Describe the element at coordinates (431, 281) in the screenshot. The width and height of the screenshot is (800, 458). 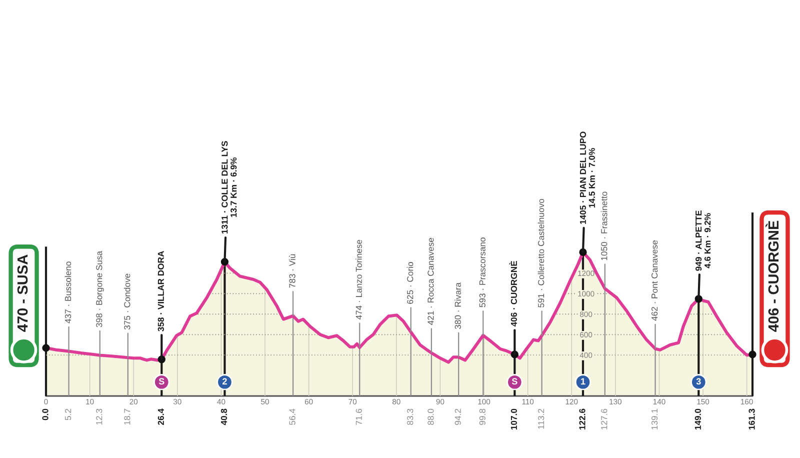
I see `annotation: 421 · Rocca Canavese` at that location.